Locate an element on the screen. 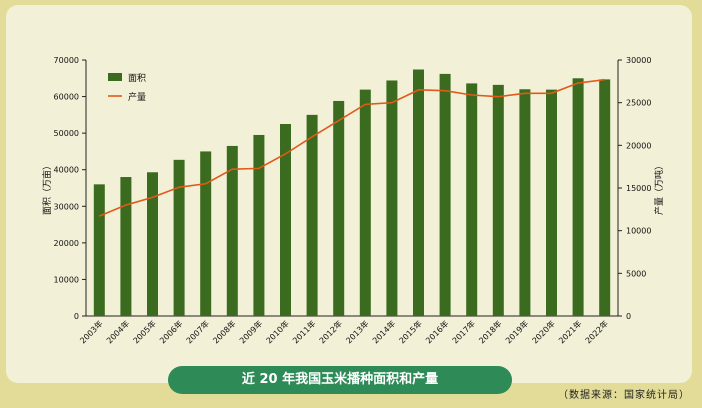 The image size is (702, 408). x-tick-label: 2008年 is located at coordinates (224, 331).